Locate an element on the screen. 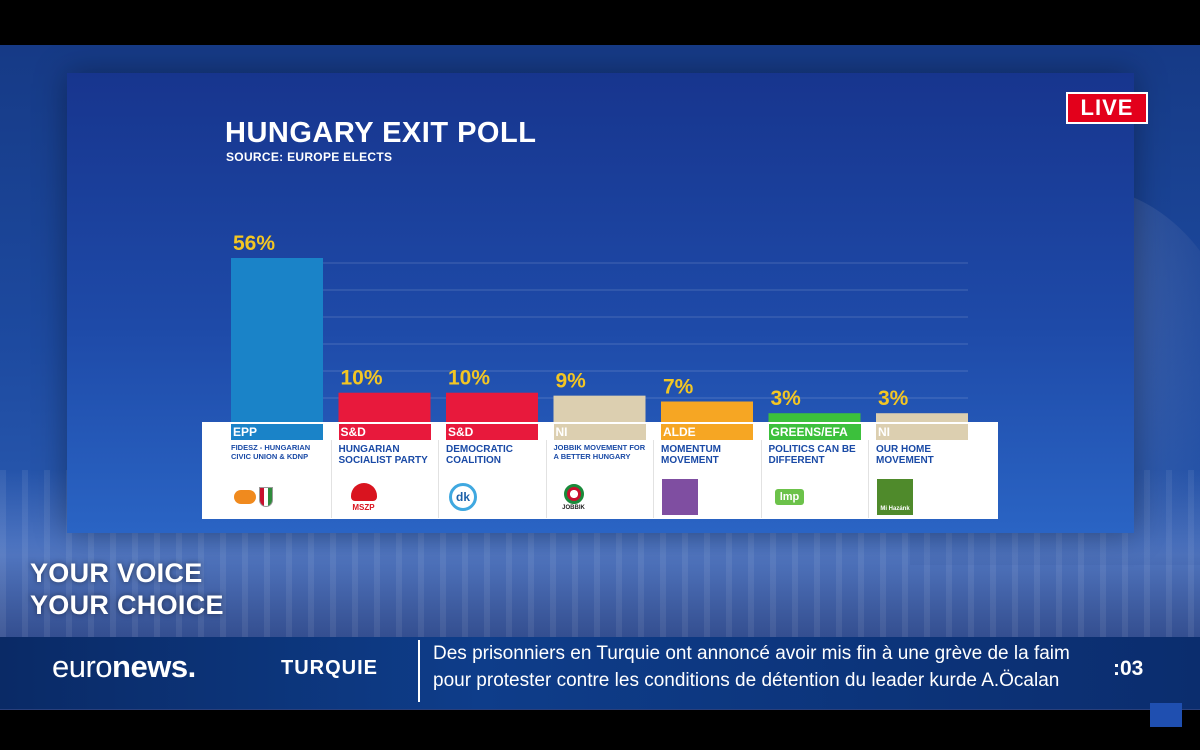  momentum-square-icon is located at coordinates (680, 497).